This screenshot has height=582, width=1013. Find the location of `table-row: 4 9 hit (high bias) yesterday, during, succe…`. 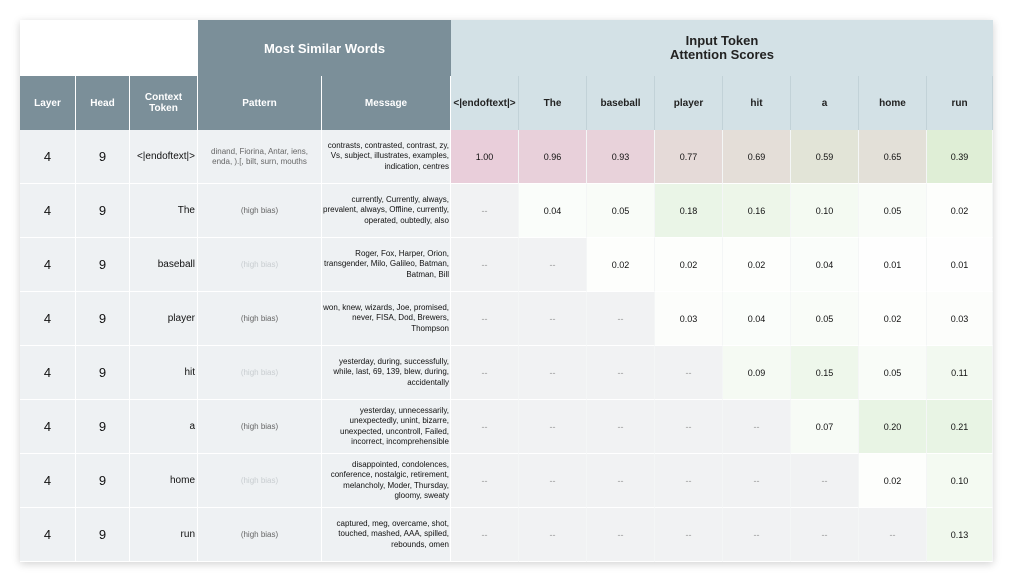

table-row: 4 9 hit (high bias) yesterday, during, succe… is located at coordinates (506, 373).